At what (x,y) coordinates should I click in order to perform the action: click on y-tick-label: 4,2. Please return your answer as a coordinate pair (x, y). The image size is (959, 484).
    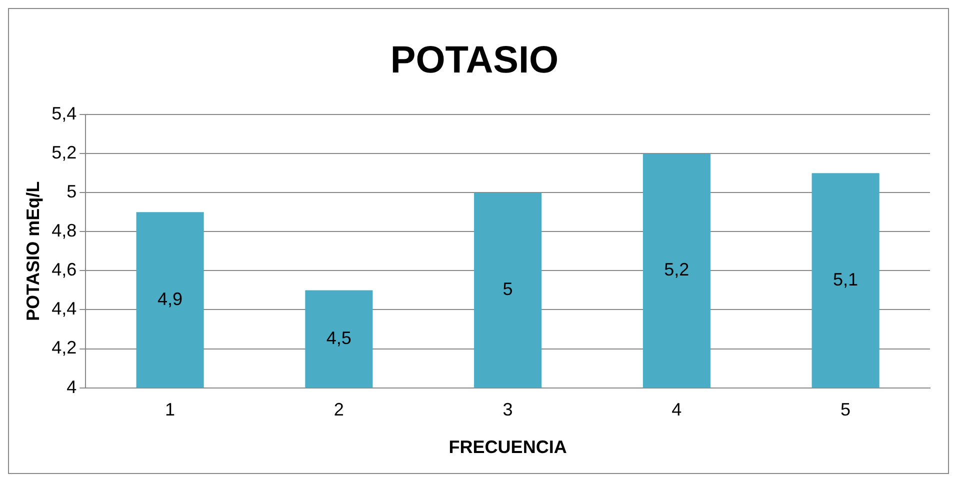
    Looking at the image, I should click on (64, 348).